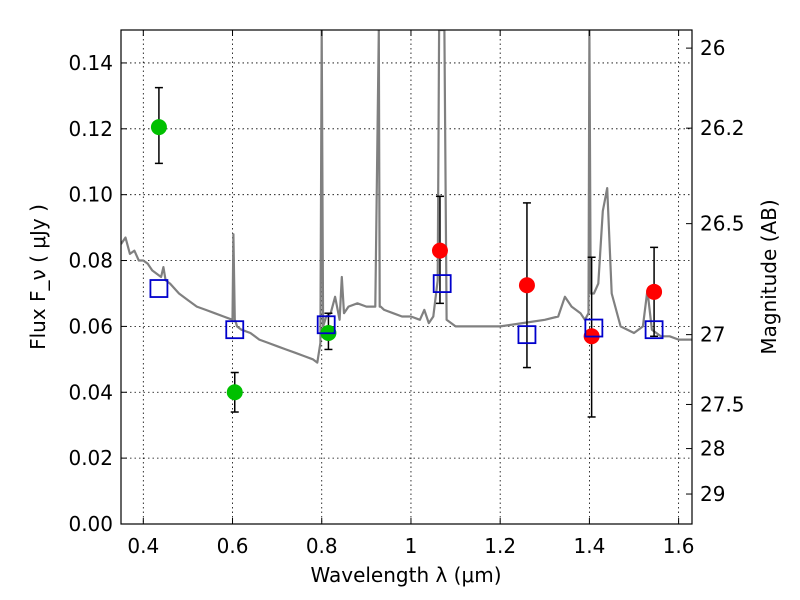 This screenshot has width=800, height=600. I want to click on y-tick-label: 0.08, so click(90, 261).